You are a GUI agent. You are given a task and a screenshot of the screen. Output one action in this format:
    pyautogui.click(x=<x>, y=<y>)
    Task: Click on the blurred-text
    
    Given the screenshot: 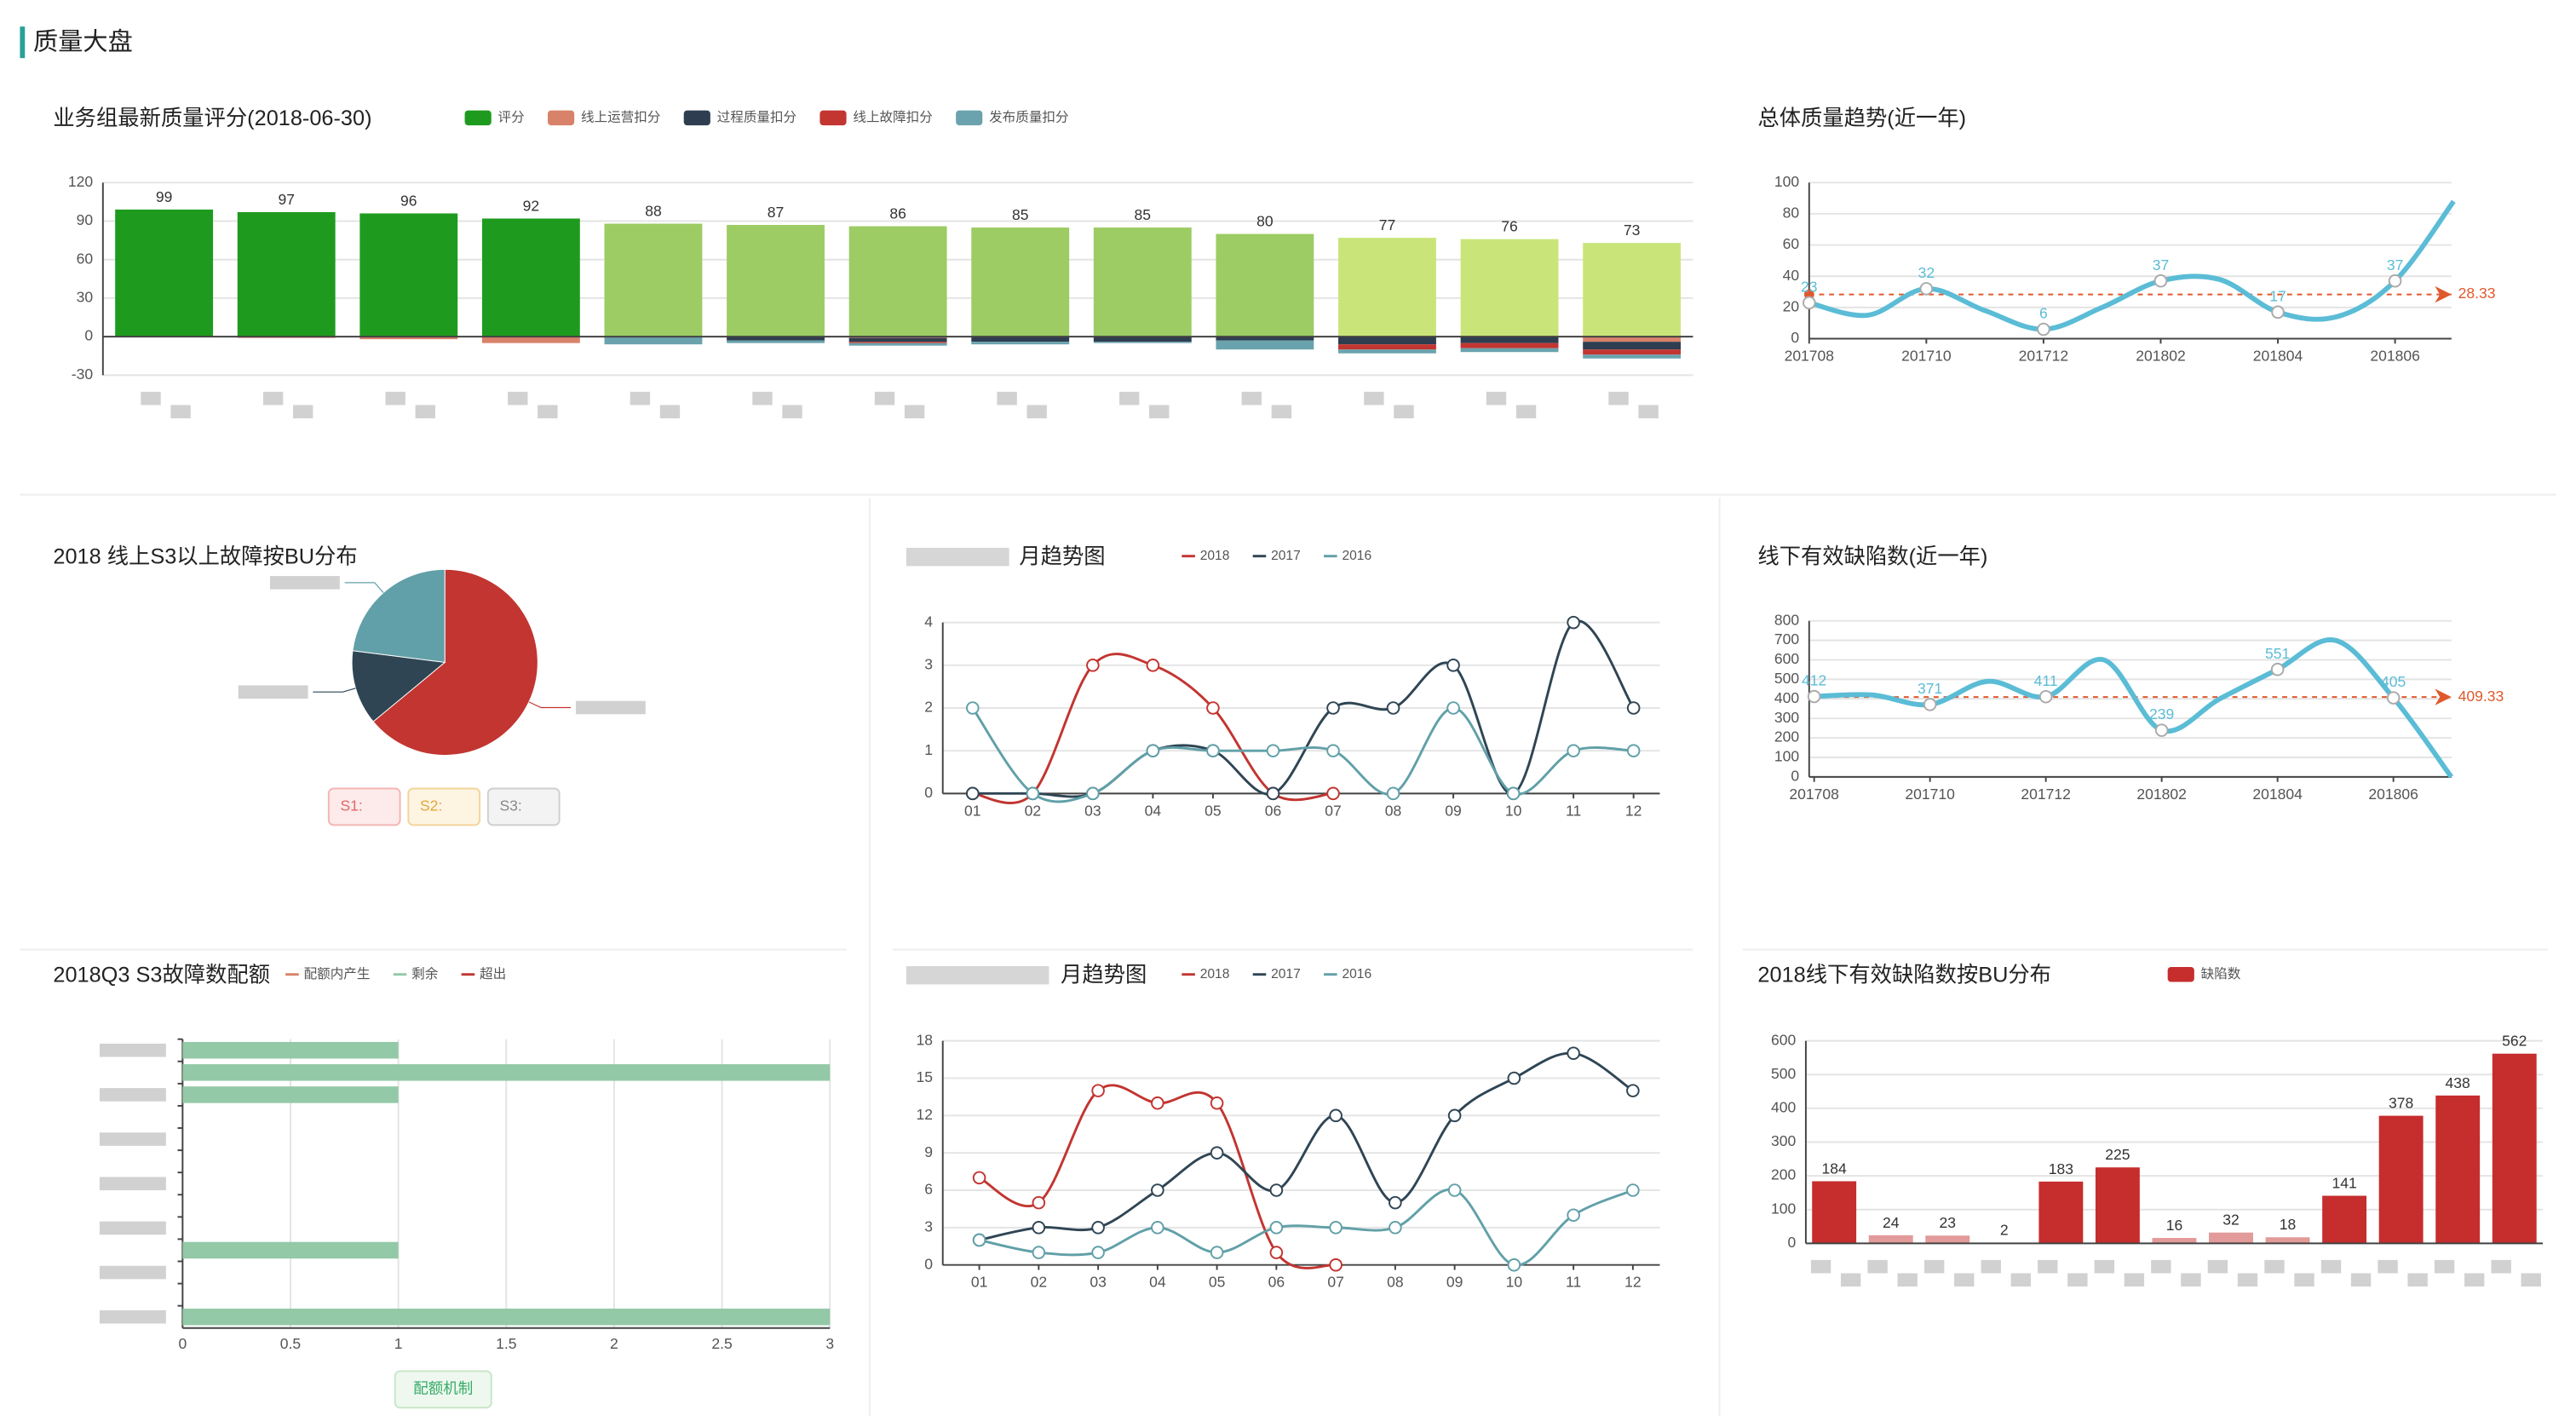 What is the action you would take?
    pyautogui.click(x=977, y=975)
    